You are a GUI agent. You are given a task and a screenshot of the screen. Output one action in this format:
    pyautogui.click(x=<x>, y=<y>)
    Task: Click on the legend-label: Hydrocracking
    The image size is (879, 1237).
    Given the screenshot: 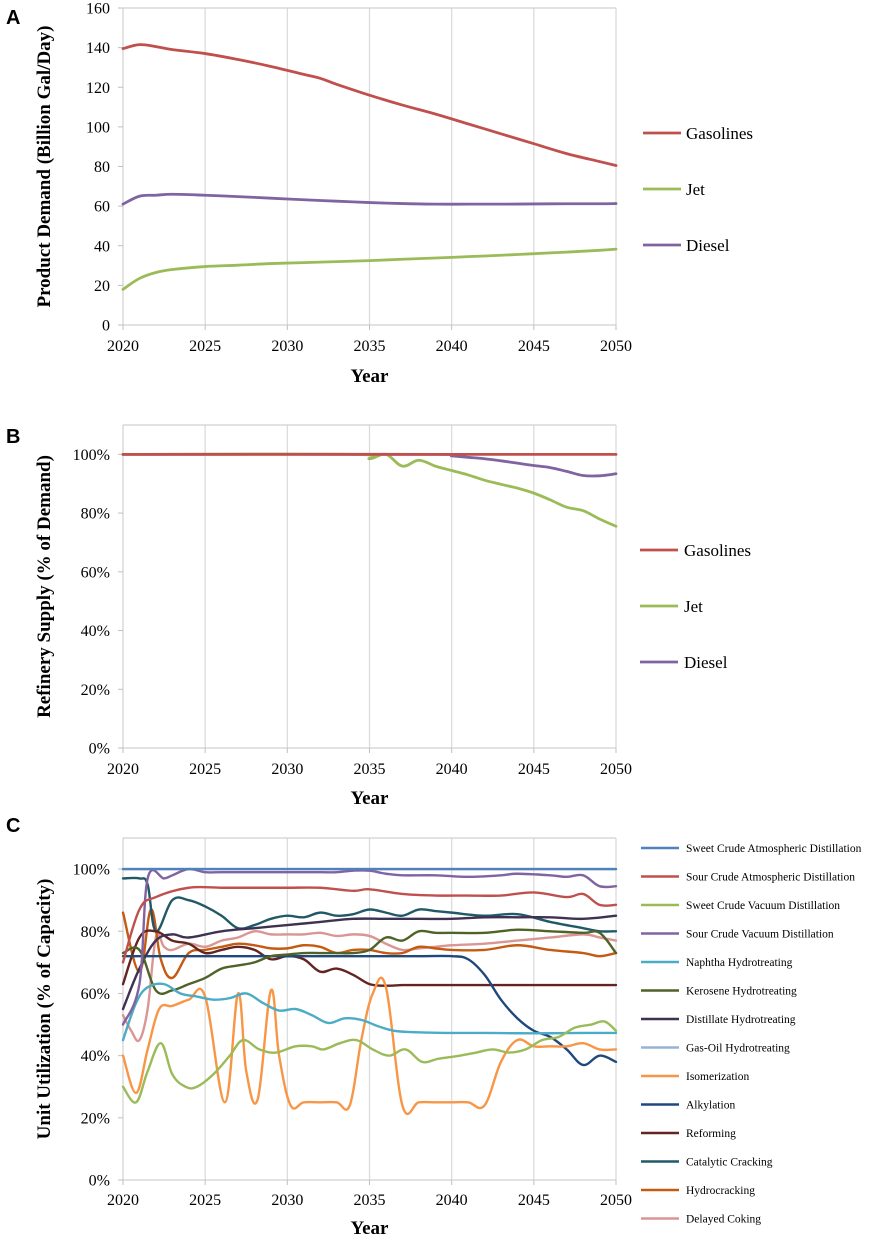 What is the action you would take?
    pyautogui.click(x=720, y=1191)
    